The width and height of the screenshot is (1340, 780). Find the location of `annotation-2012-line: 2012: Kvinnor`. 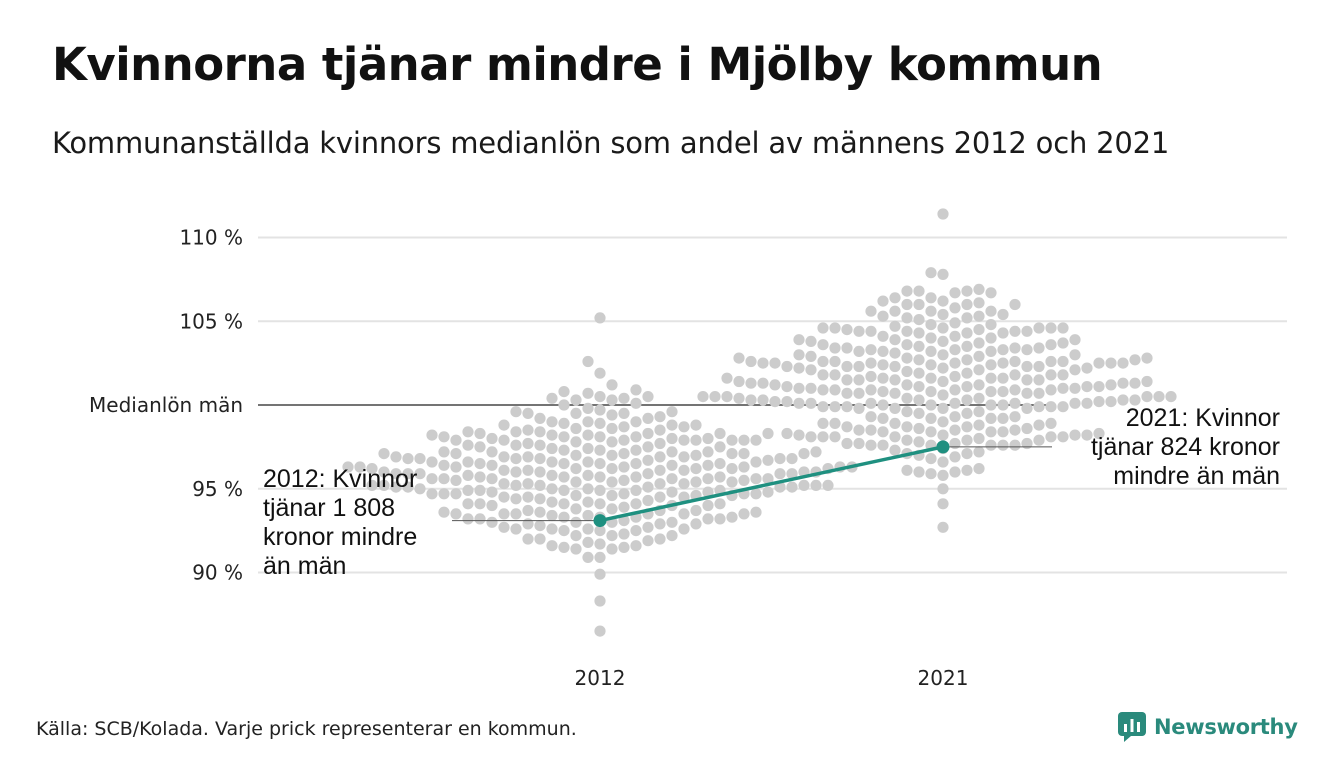

annotation-2012-line: 2012: Kvinnor is located at coordinates (340, 479).